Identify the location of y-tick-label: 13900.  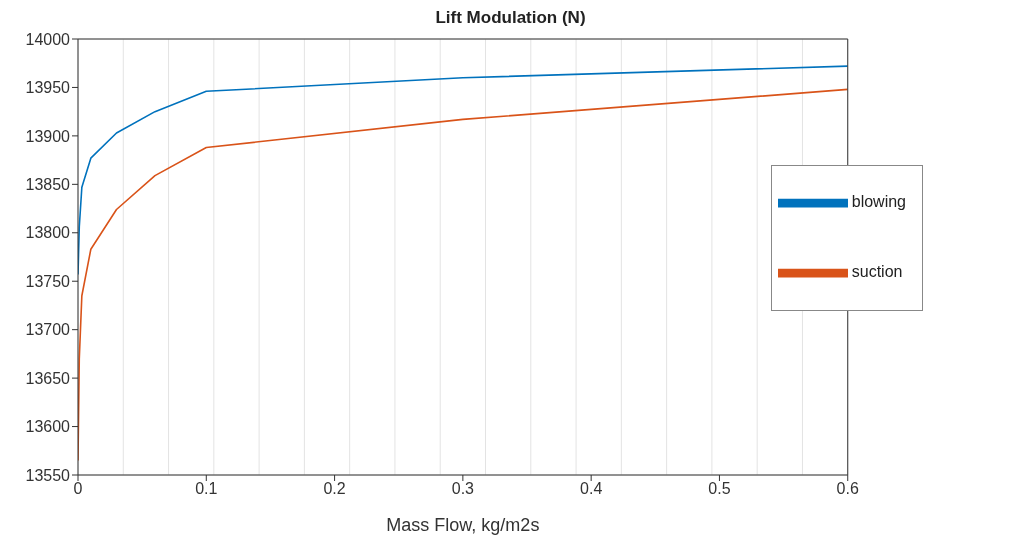
(48, 136).